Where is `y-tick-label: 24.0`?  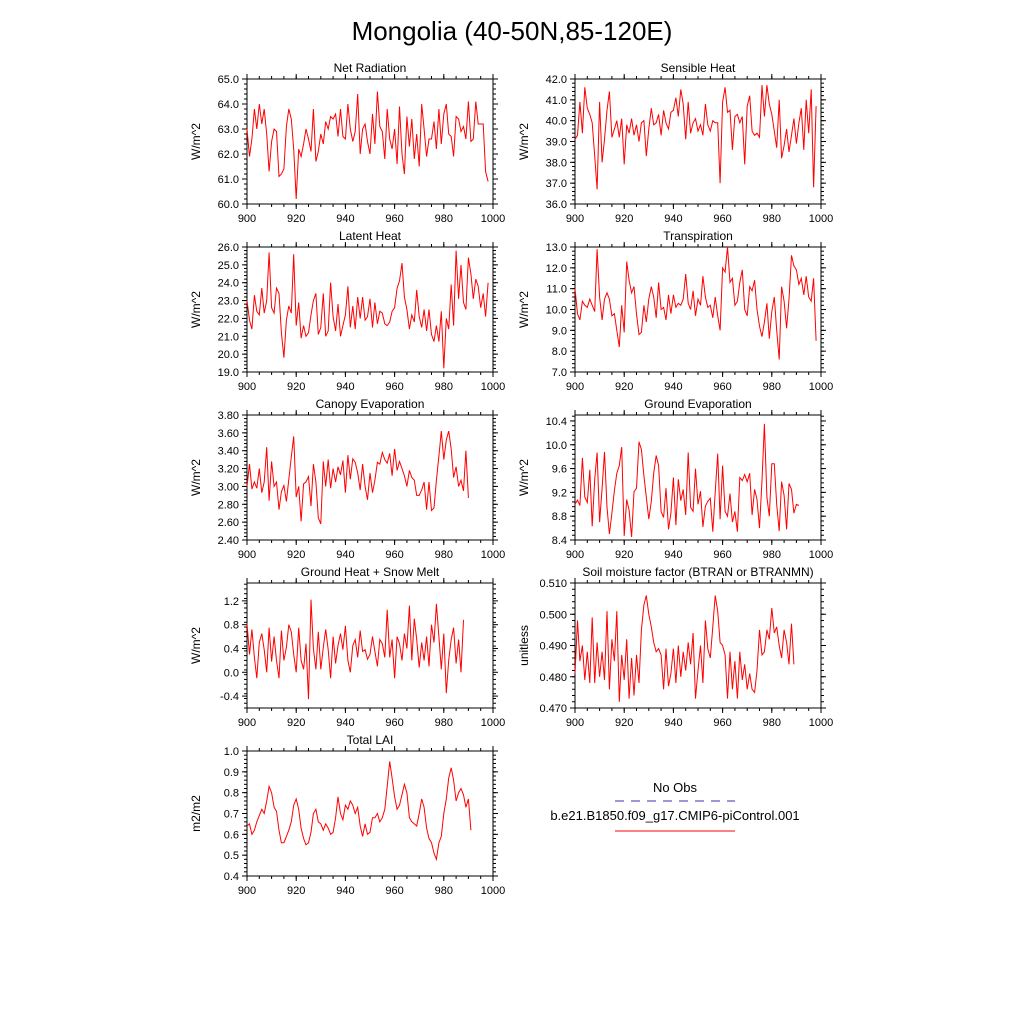 y-tick-label: 24.0 is located at coordinates (228, 284).